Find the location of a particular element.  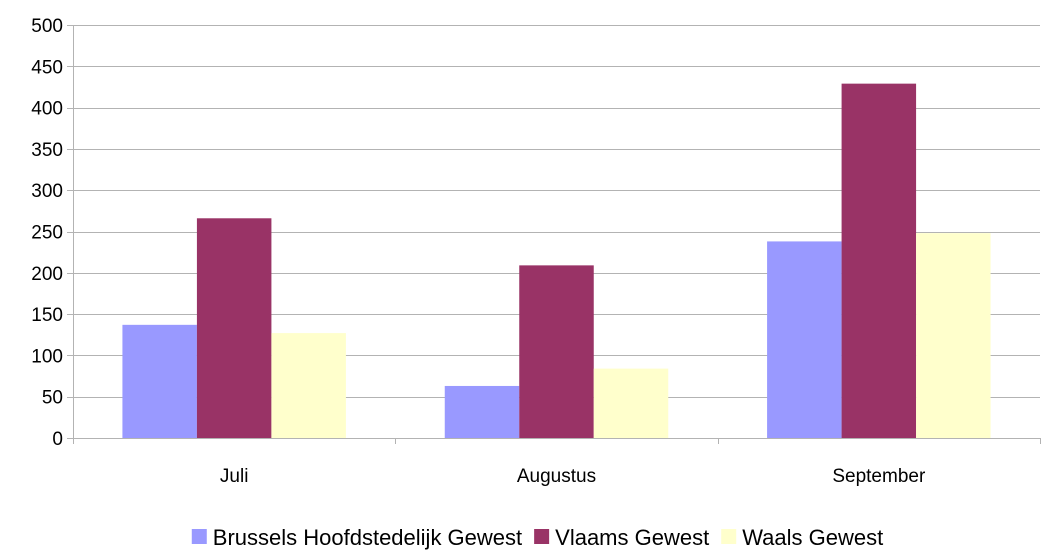

y-tick-label: 250 is located at coordinates (47, 233).